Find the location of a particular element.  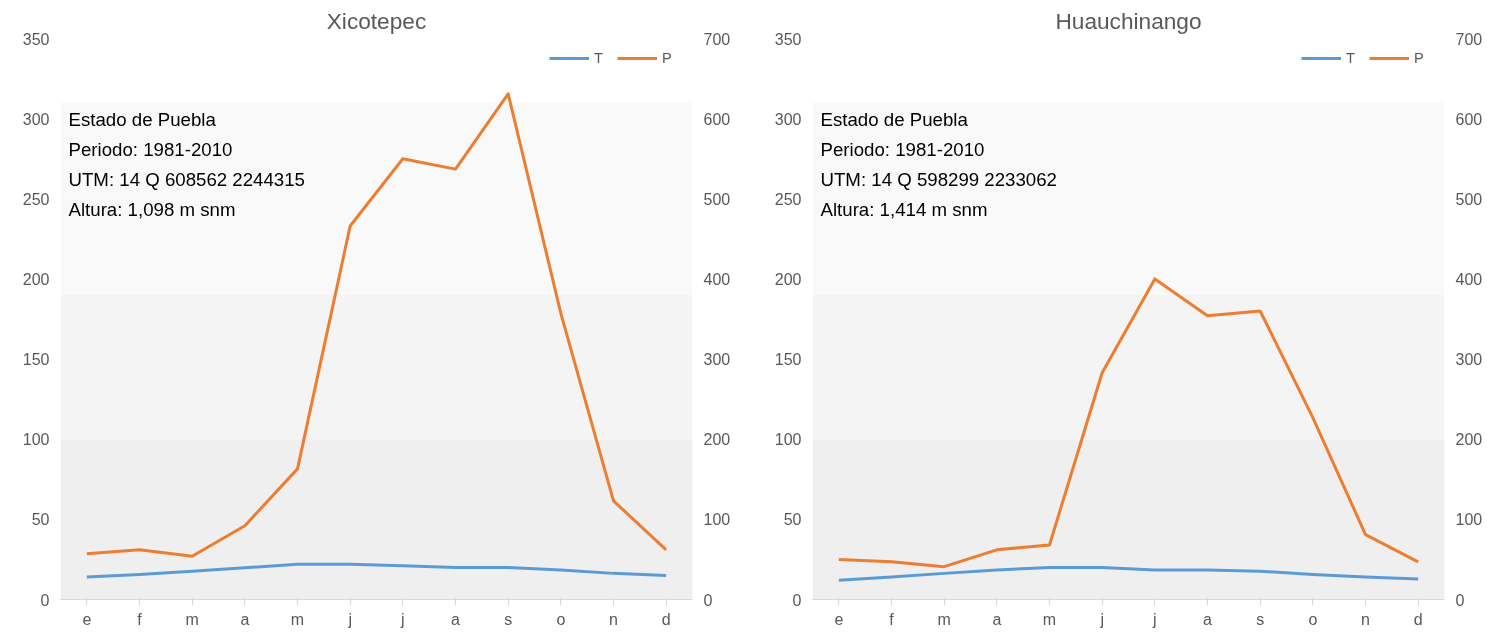

chart-title: Xicotepec is located at coordinates (376, 20).